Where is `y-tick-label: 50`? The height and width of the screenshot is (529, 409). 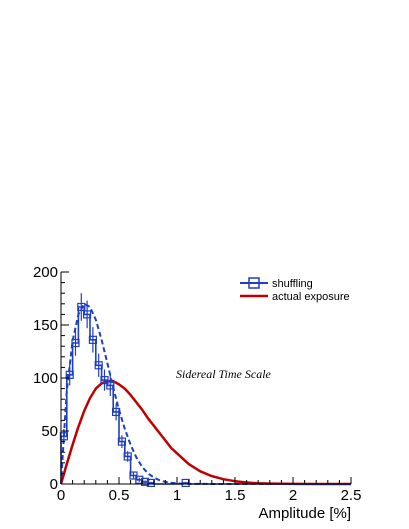 y-tick-label: 50 is located at coordinates (49, 431).